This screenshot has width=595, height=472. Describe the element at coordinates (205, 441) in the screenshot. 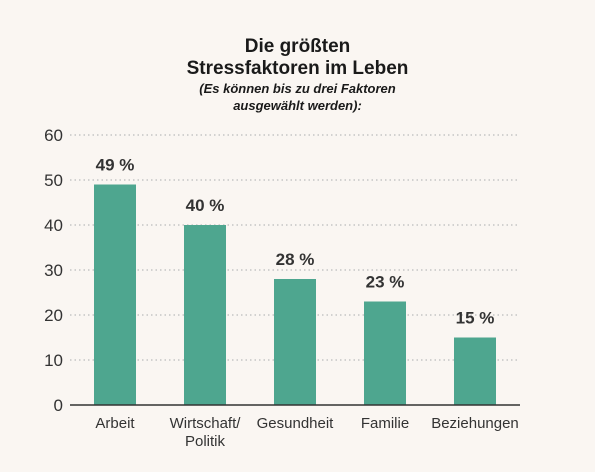

I see `x-category-label: Politik` at that location.